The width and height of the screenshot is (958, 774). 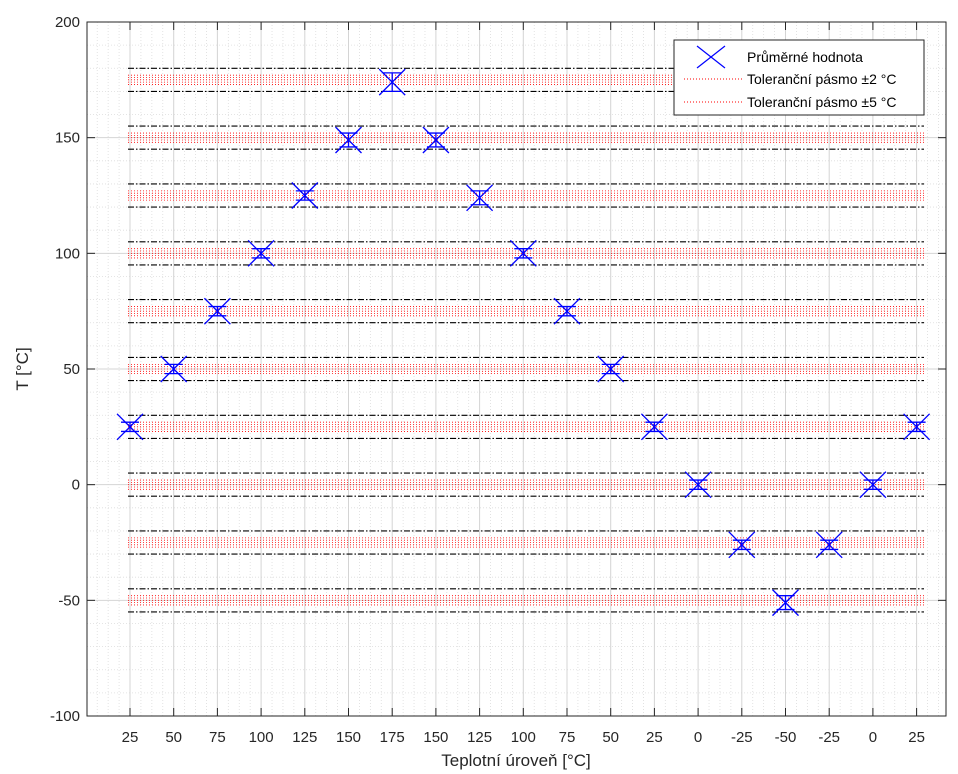 What do you see at coordinates (516, 760) in the screenshot?
I see `x-axis-title: Teplotní úroveň [°C]` at bounding box center [516, 760].